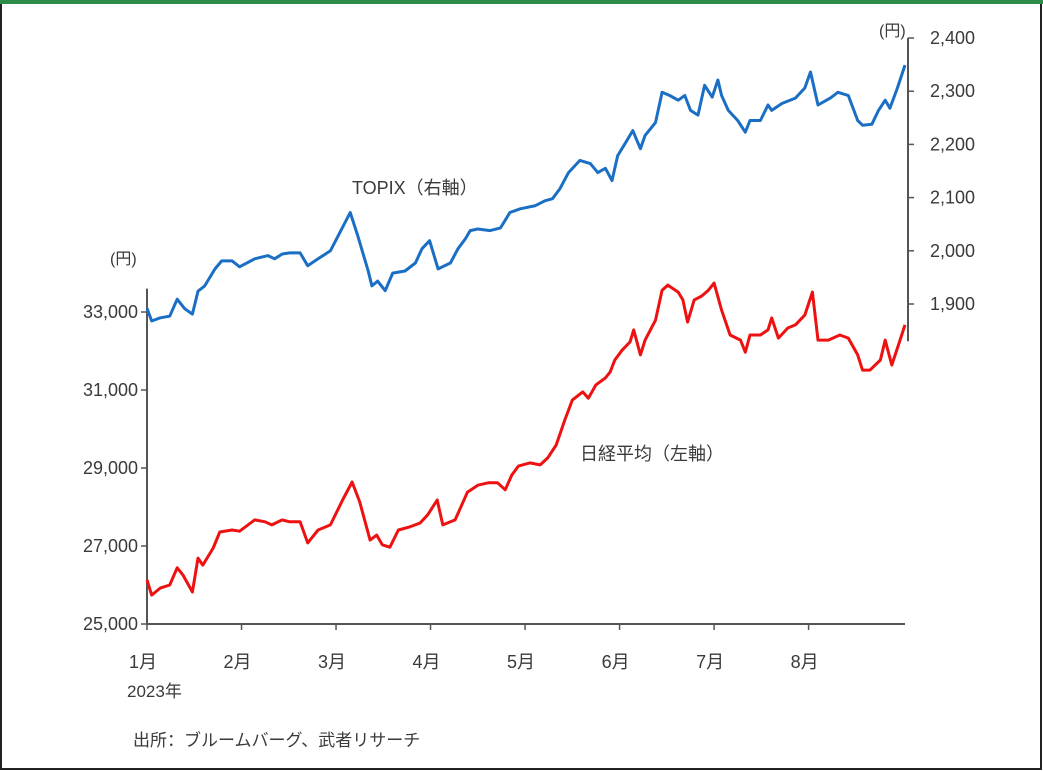  What do you see at coordinates (332, 662) in the screenshot?
I see `x-tick-label: 3月` at bounding box center [332, 662].